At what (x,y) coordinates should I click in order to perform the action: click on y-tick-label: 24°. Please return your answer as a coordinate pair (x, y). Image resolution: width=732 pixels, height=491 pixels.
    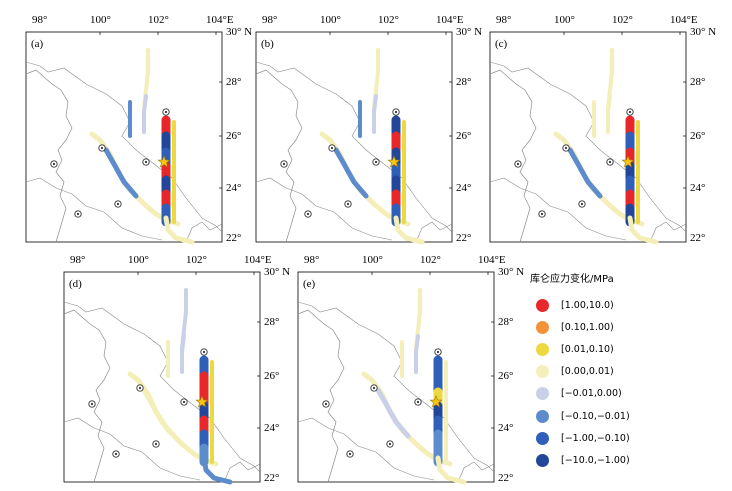
    Looking at the image, I should click on (698, 188).